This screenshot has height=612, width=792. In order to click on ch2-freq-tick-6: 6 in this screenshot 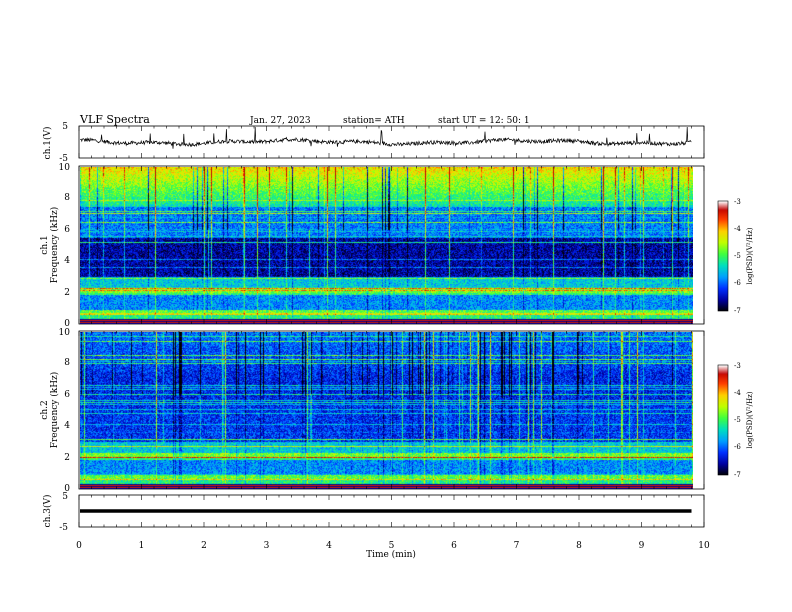, I will do `click(67, 395)`.